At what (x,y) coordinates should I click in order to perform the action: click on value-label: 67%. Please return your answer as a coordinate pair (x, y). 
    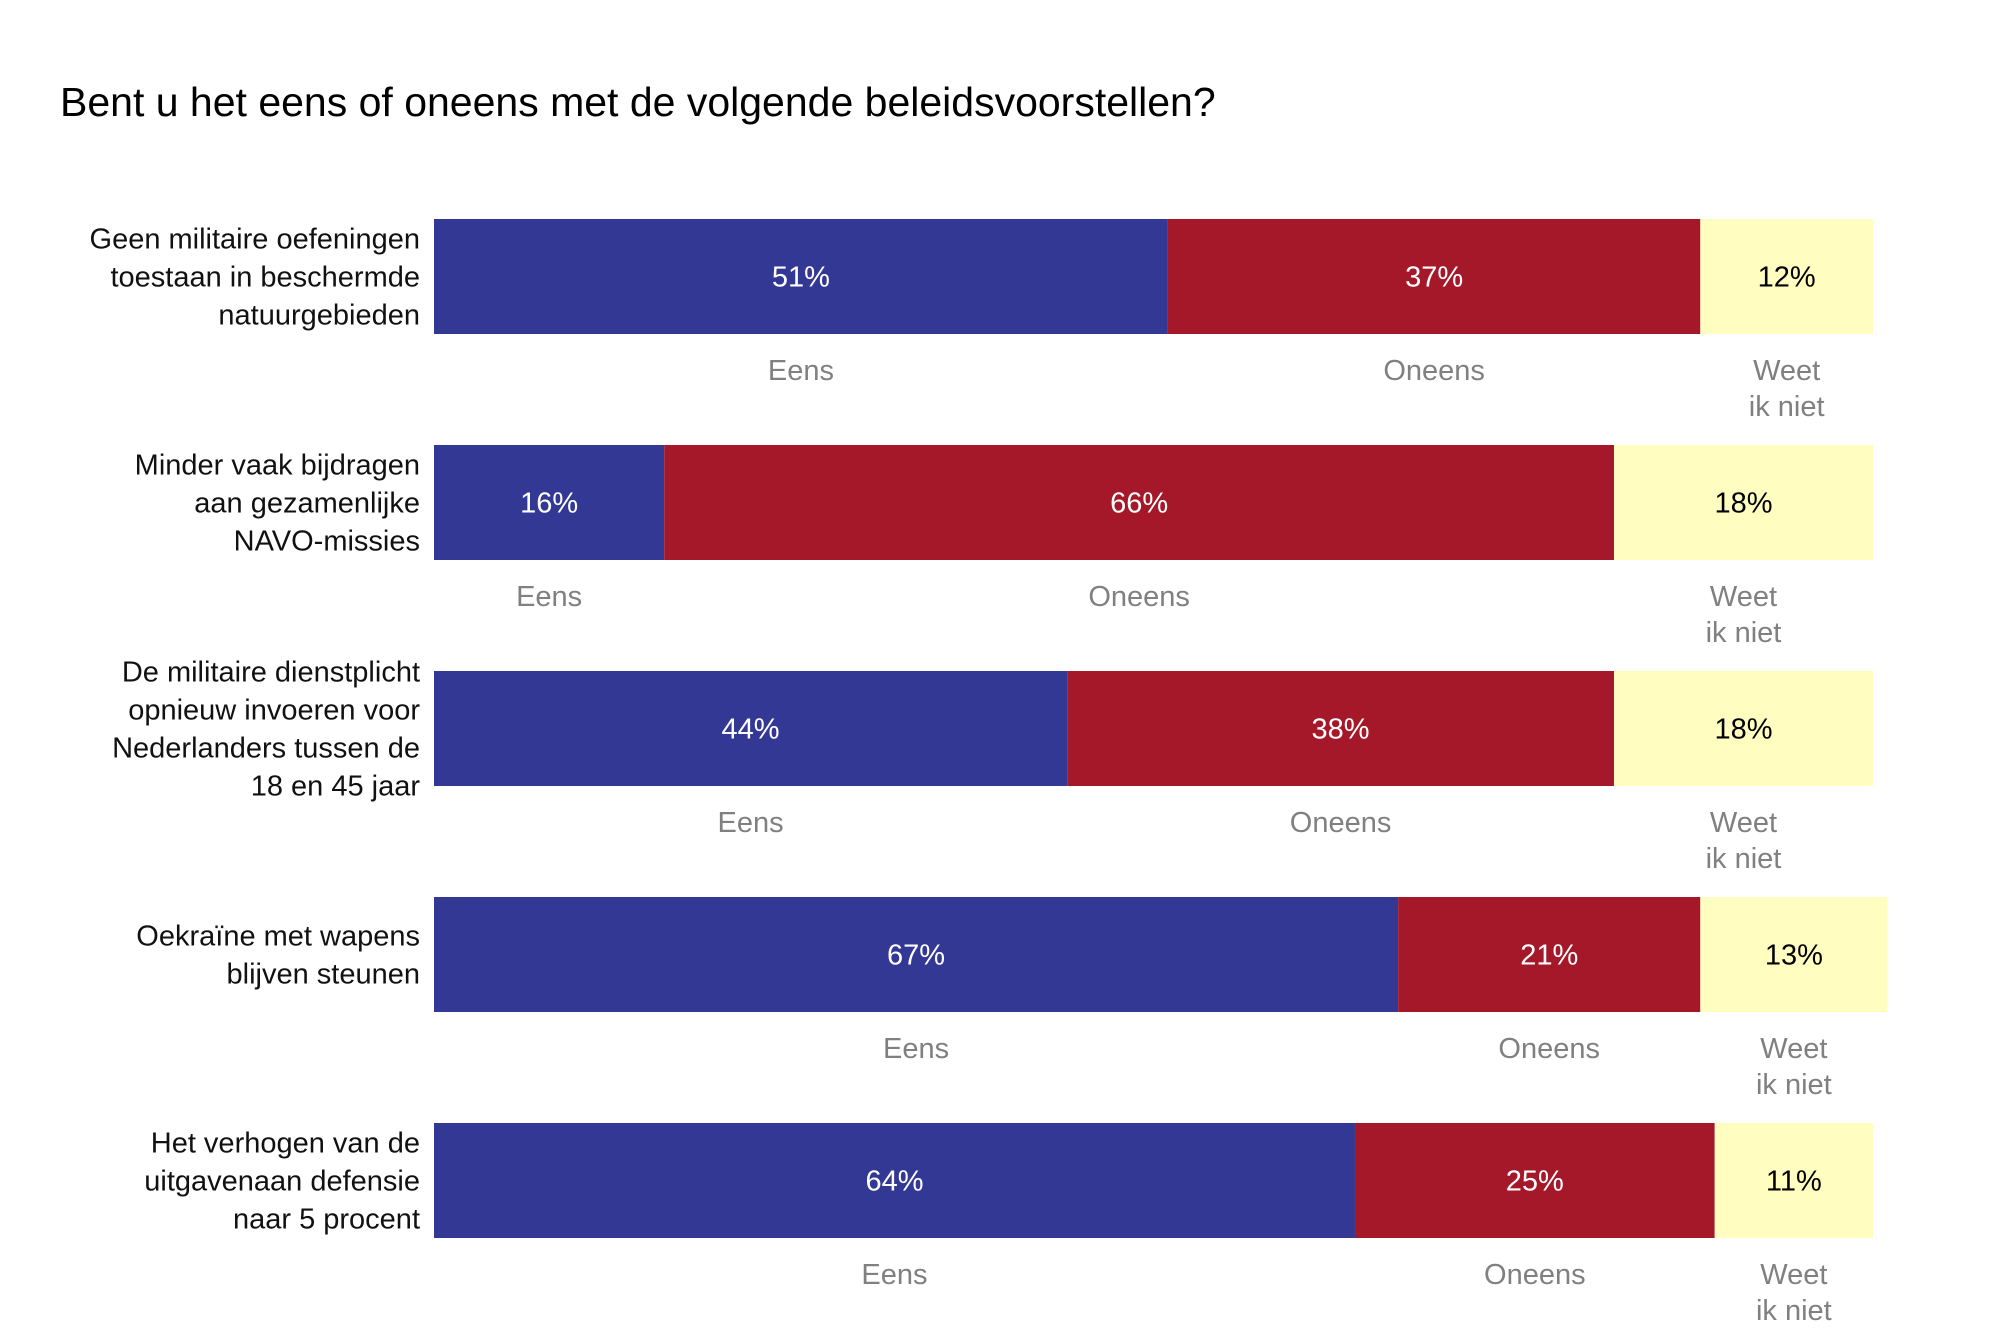
    Looking at the image, I should click on (916, 956).